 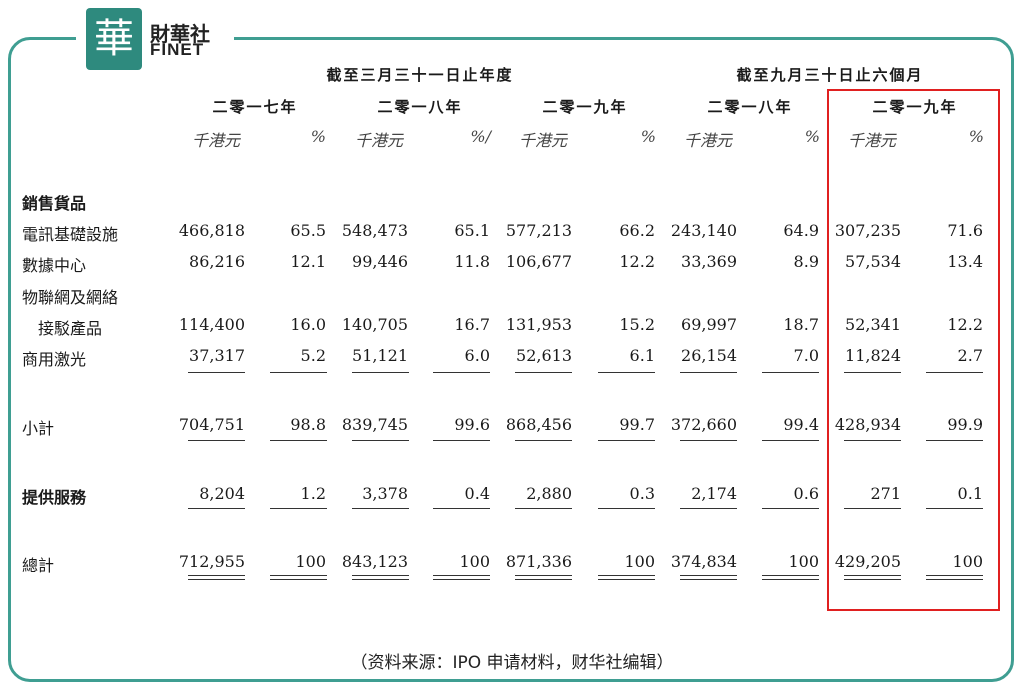 I want to click on table-cell: 99,446, so click(x=380, y=261).